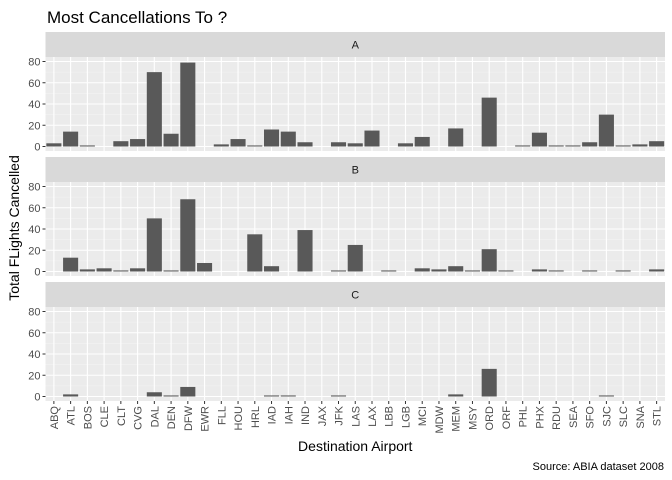  What do you see at coordinates (121, 144) in the screenshot?
I see `bar-A-CLT` at bounding box center [121, 144].